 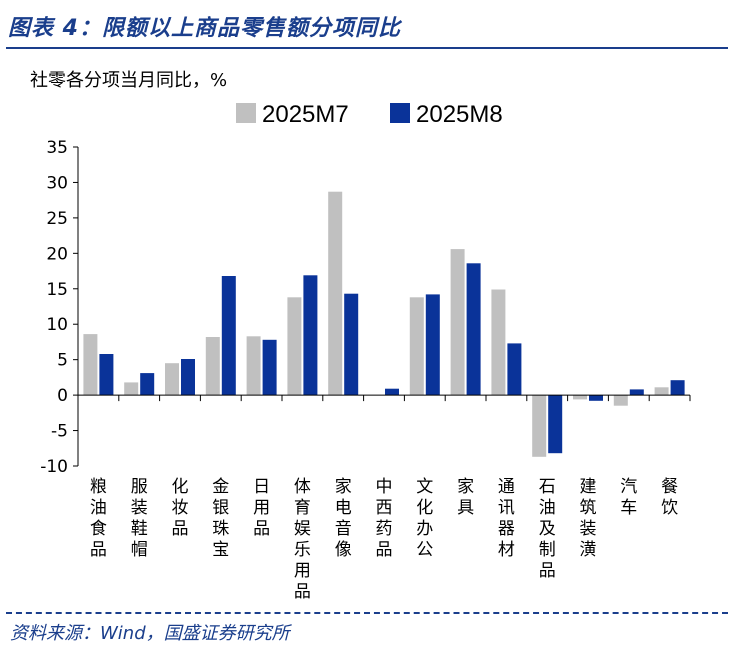 I want to click on y-tick-label: 15, so click(x=57, y=290).